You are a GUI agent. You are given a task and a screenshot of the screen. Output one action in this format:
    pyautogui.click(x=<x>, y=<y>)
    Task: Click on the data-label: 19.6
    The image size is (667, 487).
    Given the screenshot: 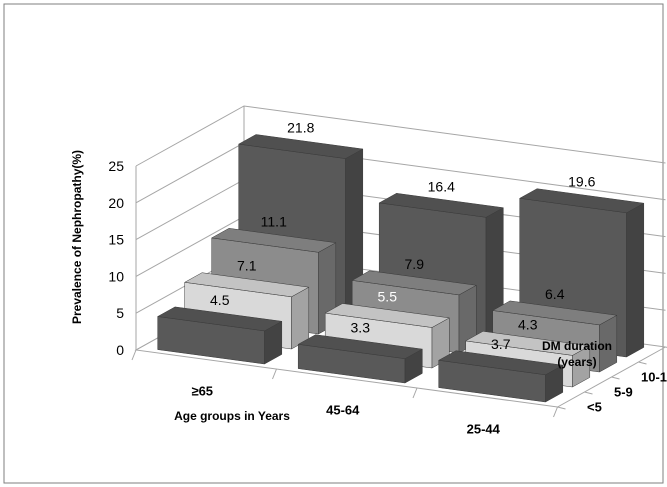 What is the action you would take?
    pyautogui.click(x=581, y=182)
    